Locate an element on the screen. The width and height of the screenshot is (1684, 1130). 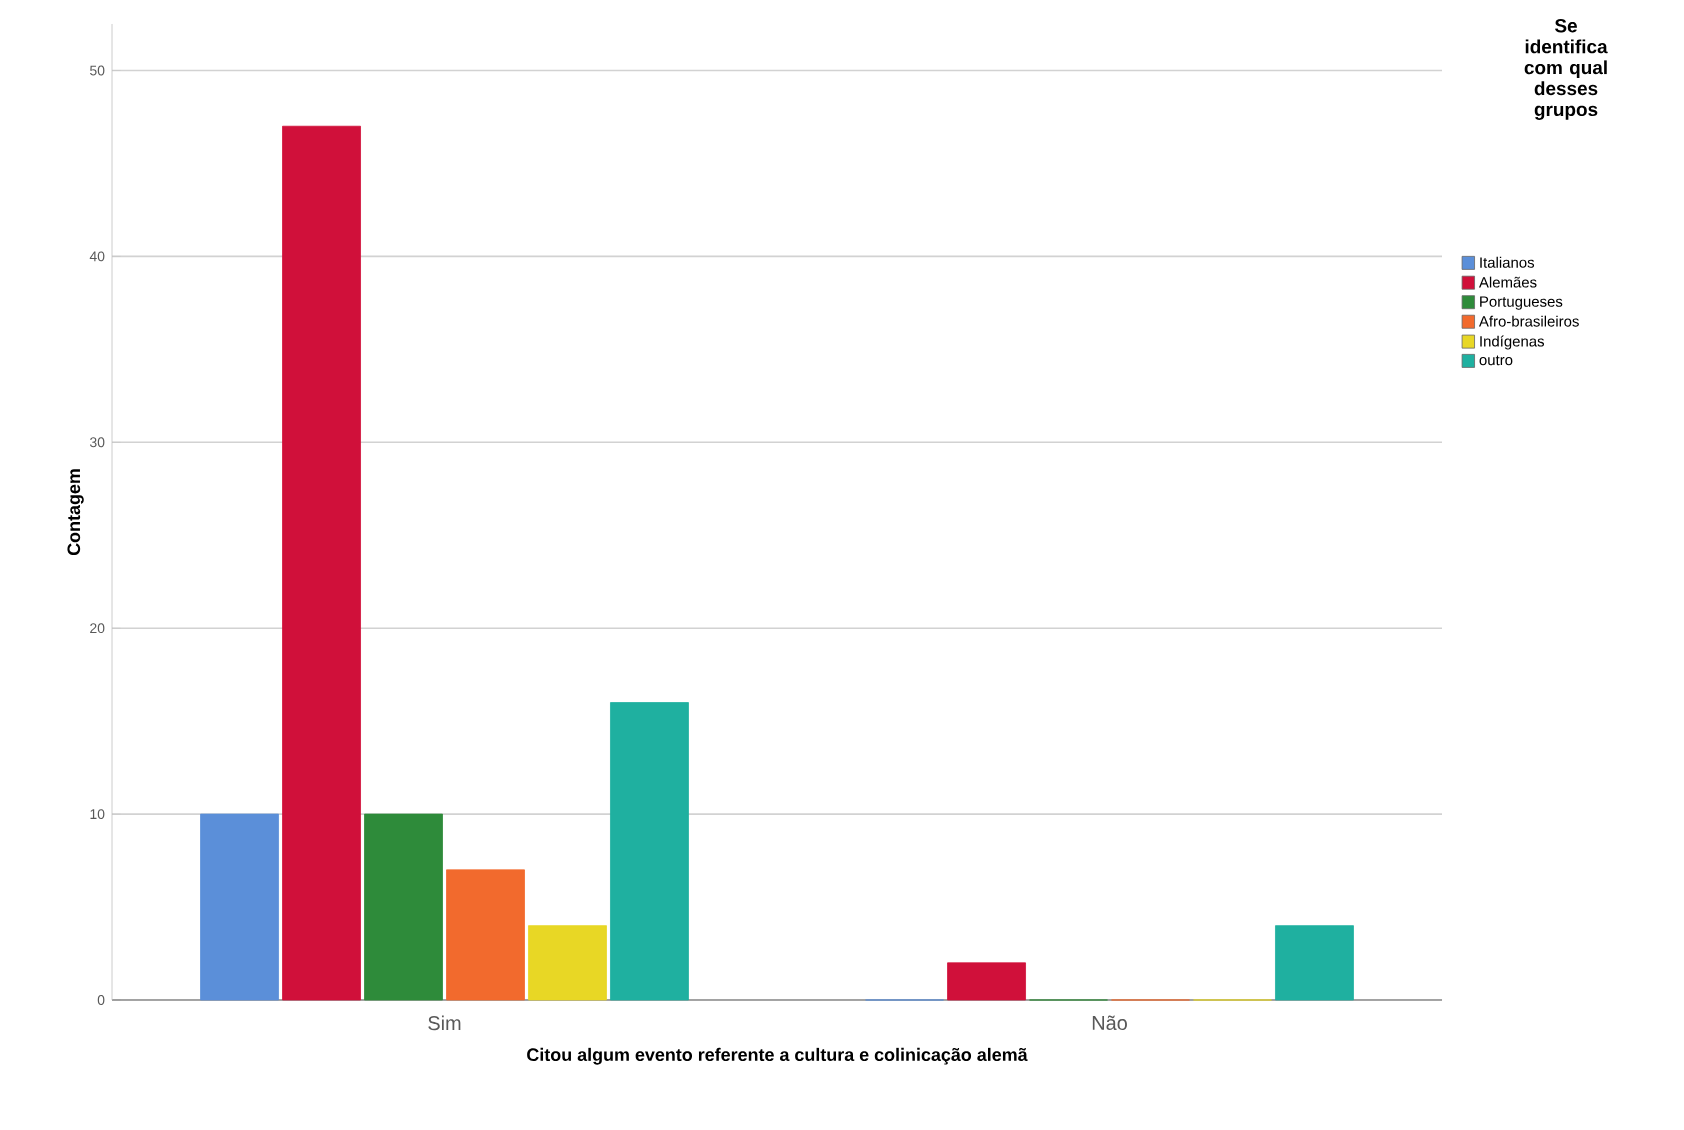
legend-title: Se identifica com qual desses grupos is located at coordinates (1566, 69).